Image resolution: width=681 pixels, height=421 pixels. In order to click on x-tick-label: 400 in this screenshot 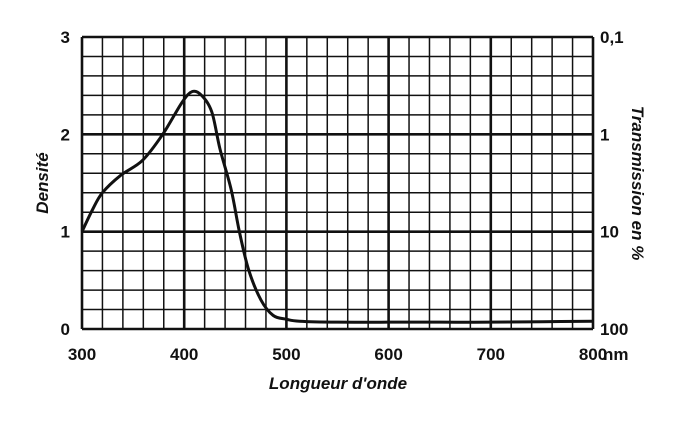, I will do `click(184, 354)`.